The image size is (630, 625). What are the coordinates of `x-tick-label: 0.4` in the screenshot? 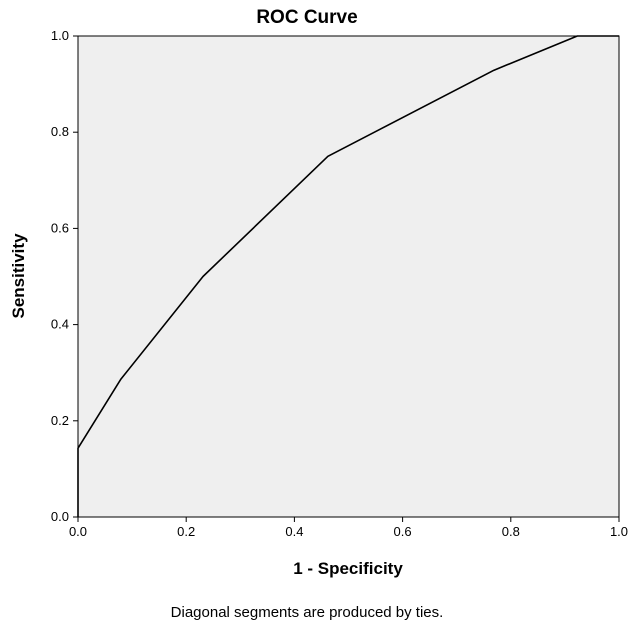 It's located at (294, 531).